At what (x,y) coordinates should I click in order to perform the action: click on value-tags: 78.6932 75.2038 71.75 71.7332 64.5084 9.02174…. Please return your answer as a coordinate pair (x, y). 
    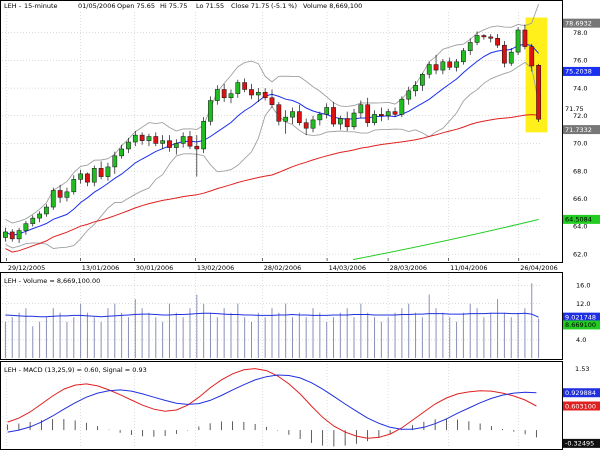
    Looking at the image, I should click on (581, 233).